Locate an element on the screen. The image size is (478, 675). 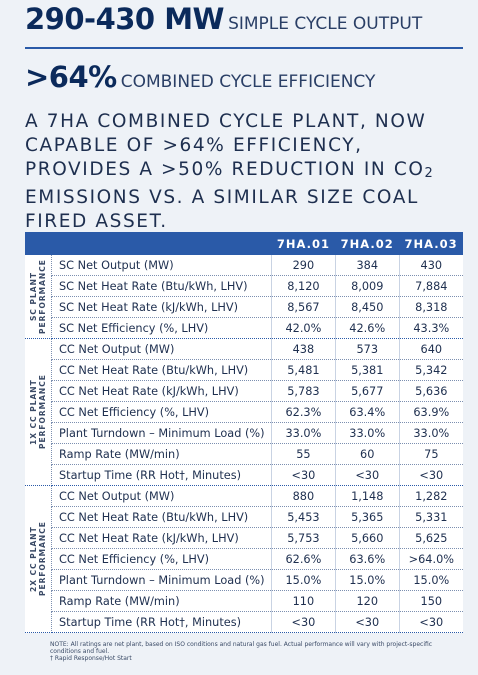
headline: >64% COMBINED CYCLE EFFICIENCY is located at coordinates (200, 77).